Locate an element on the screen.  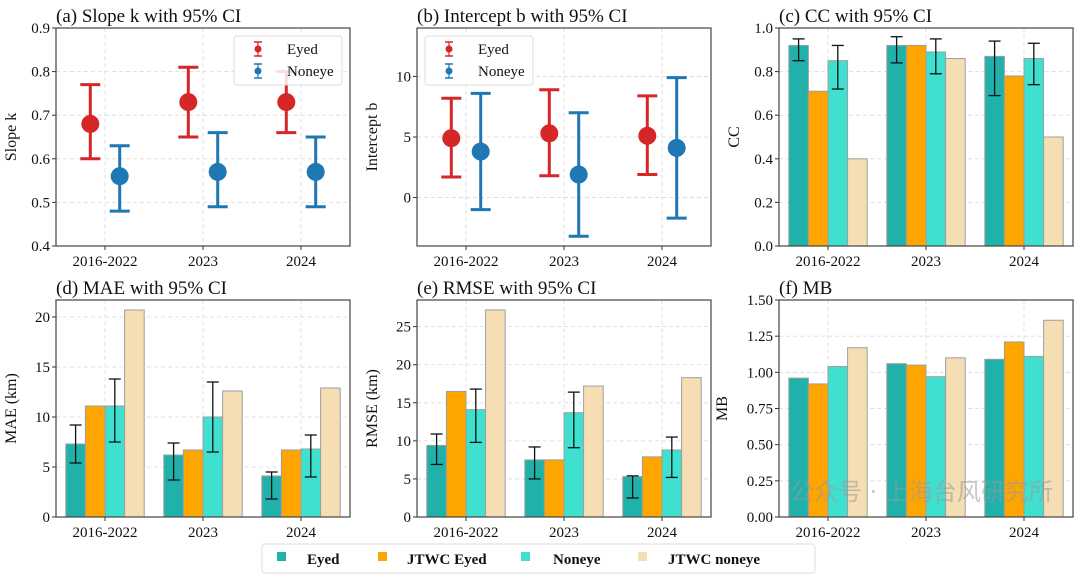
legend-label: JTWC noneye is located at coordinates (714, 560).